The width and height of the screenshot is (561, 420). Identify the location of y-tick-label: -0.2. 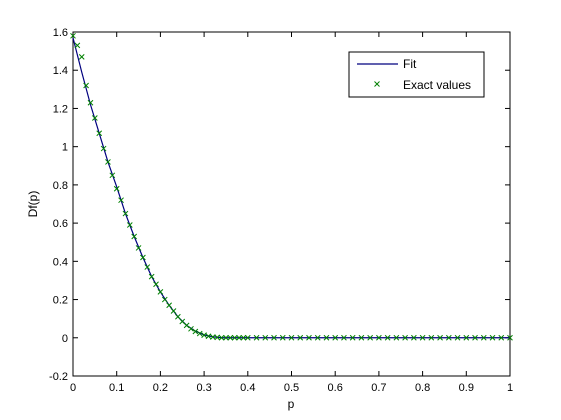
(58, 377).